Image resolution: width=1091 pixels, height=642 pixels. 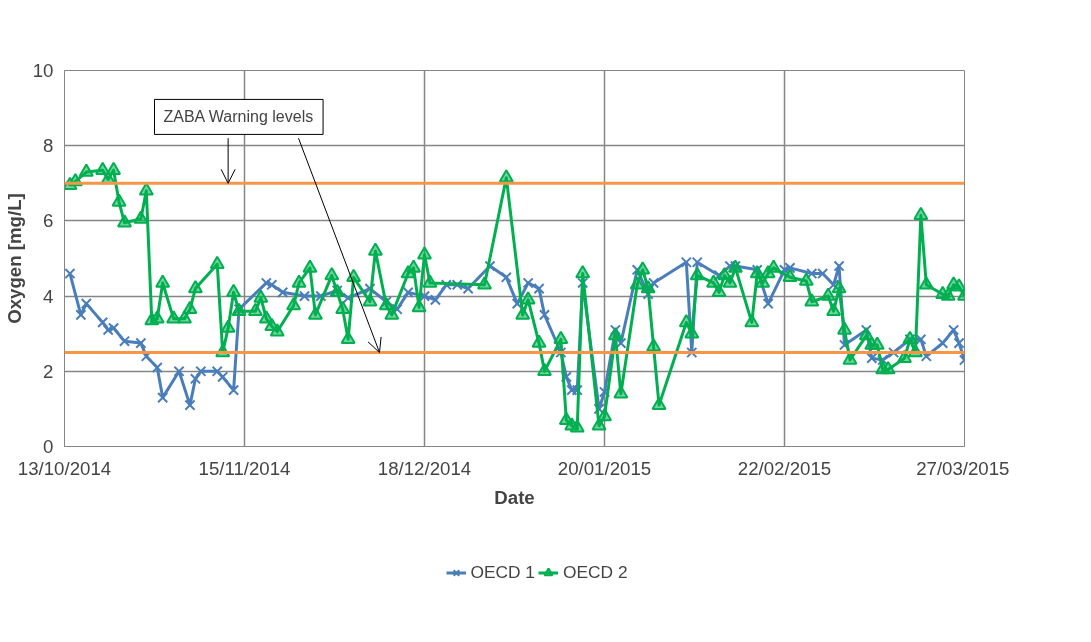 I want to click on annotation: ZABA Warning levels, so click(x=238, y=117).